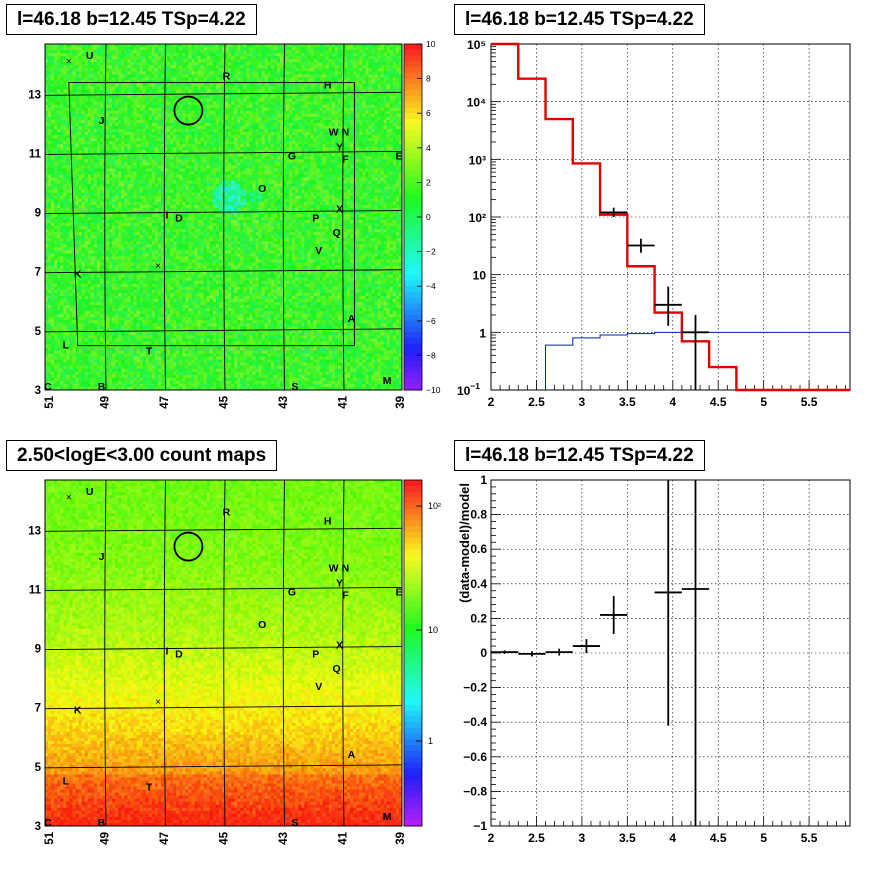 The image size is (896, 872). Describe the element at coordinates (475, 791) in the screenshot. I see `y-tick-label: −0.8` at that location.